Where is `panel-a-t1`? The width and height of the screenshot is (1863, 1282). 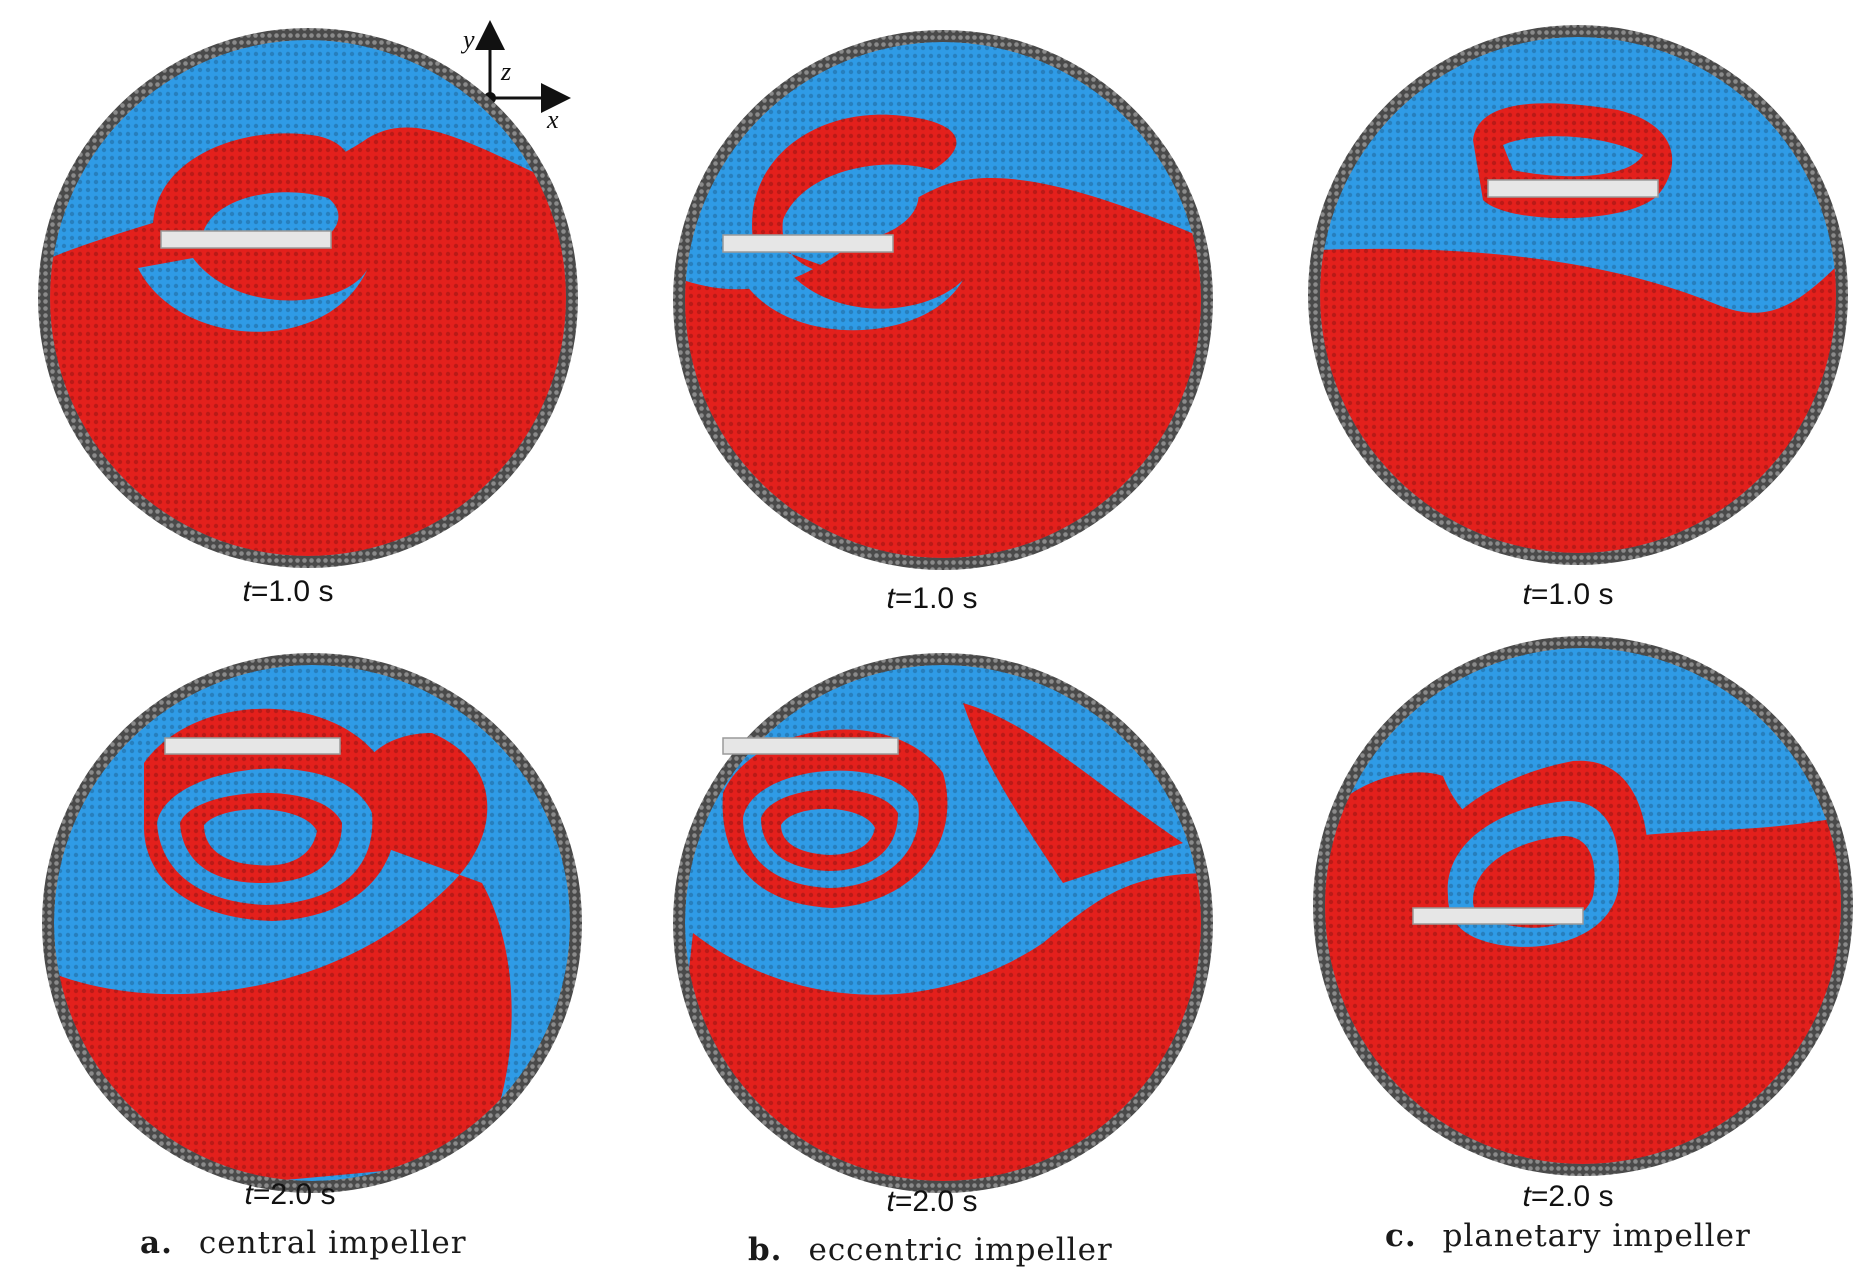
panel-a-t1 is located at coordinates (308, 298).